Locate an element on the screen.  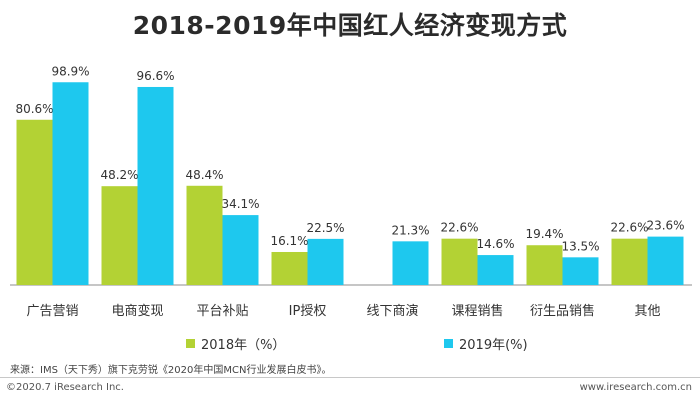
x-tick-label-3: IP授权 is located at coordinates (308, 311).